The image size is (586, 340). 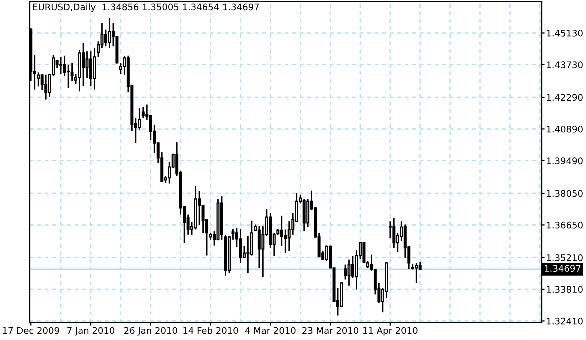 I want to click on y-tick-label: 1.36650, so click(x=565, y=225).